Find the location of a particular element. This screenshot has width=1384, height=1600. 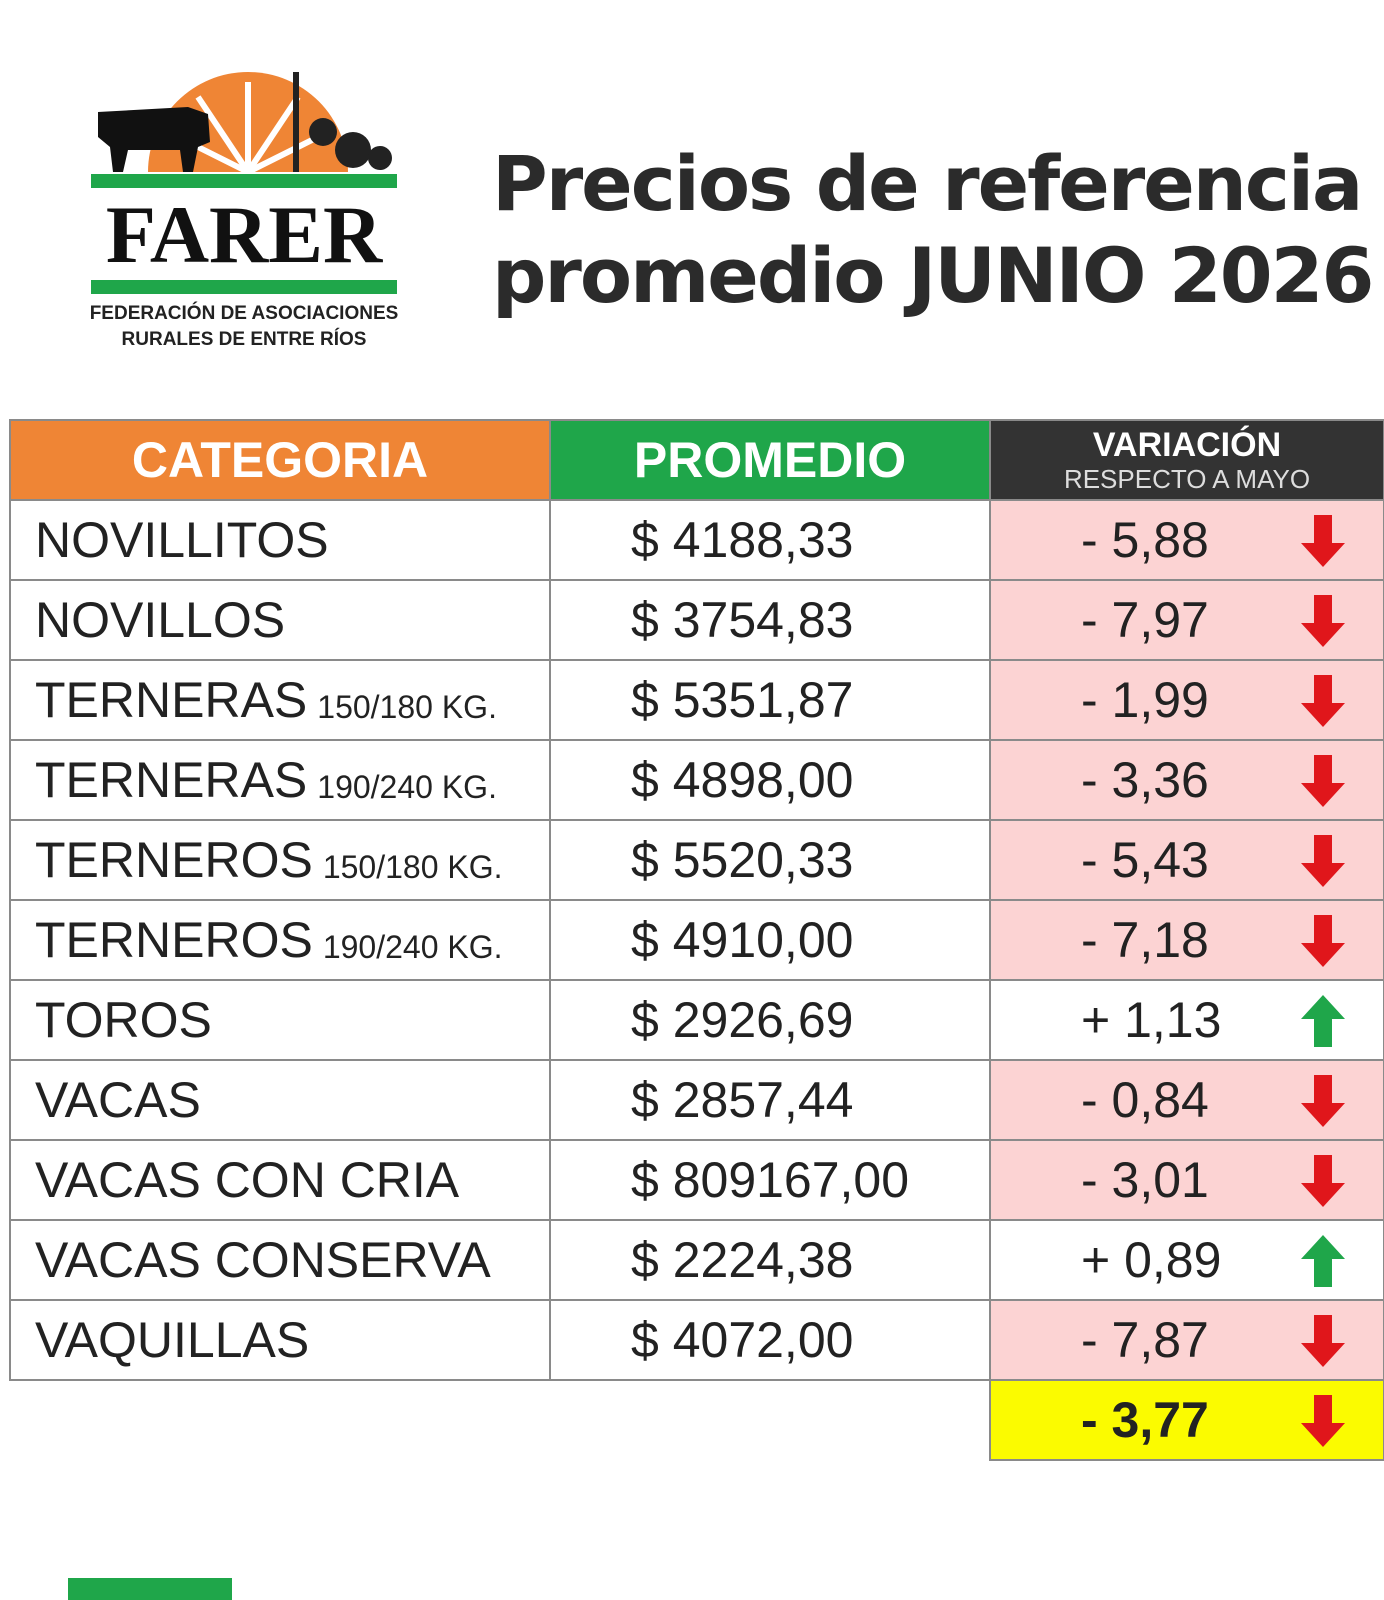

variation-value: + 0,89 is located at coordinates (1151, 1260).